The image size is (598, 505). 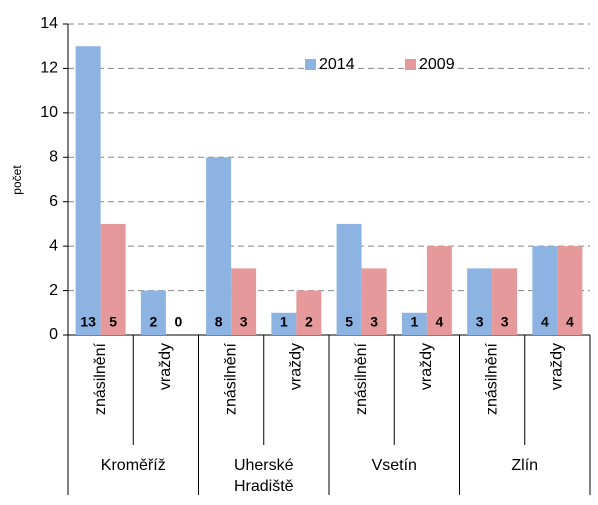 What do you see at coordinates (53, 157) in the screenshot?
I see `y-tick-label: 8` at bounding box center [53, 157].